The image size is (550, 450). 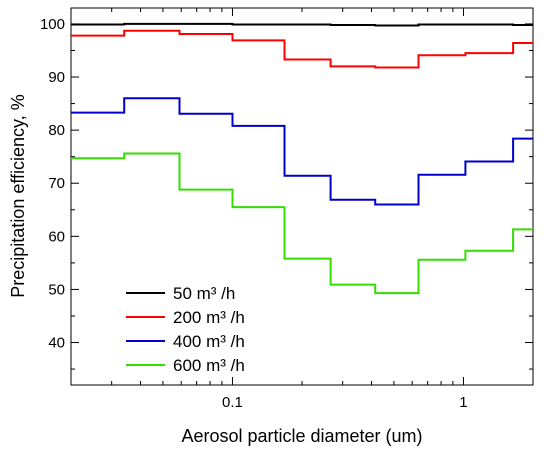 I want to click on y-tick-label: 100, so click(x=52, y=24).